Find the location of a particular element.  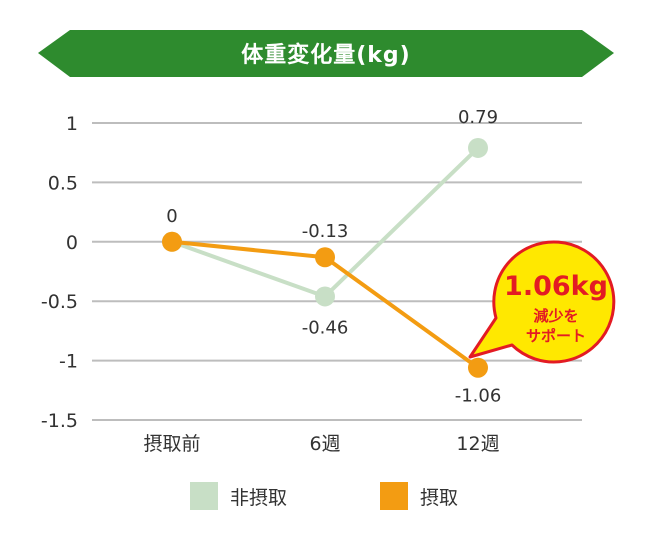

x-tick-label: 摂取前 is located at coordinates (171, 444).